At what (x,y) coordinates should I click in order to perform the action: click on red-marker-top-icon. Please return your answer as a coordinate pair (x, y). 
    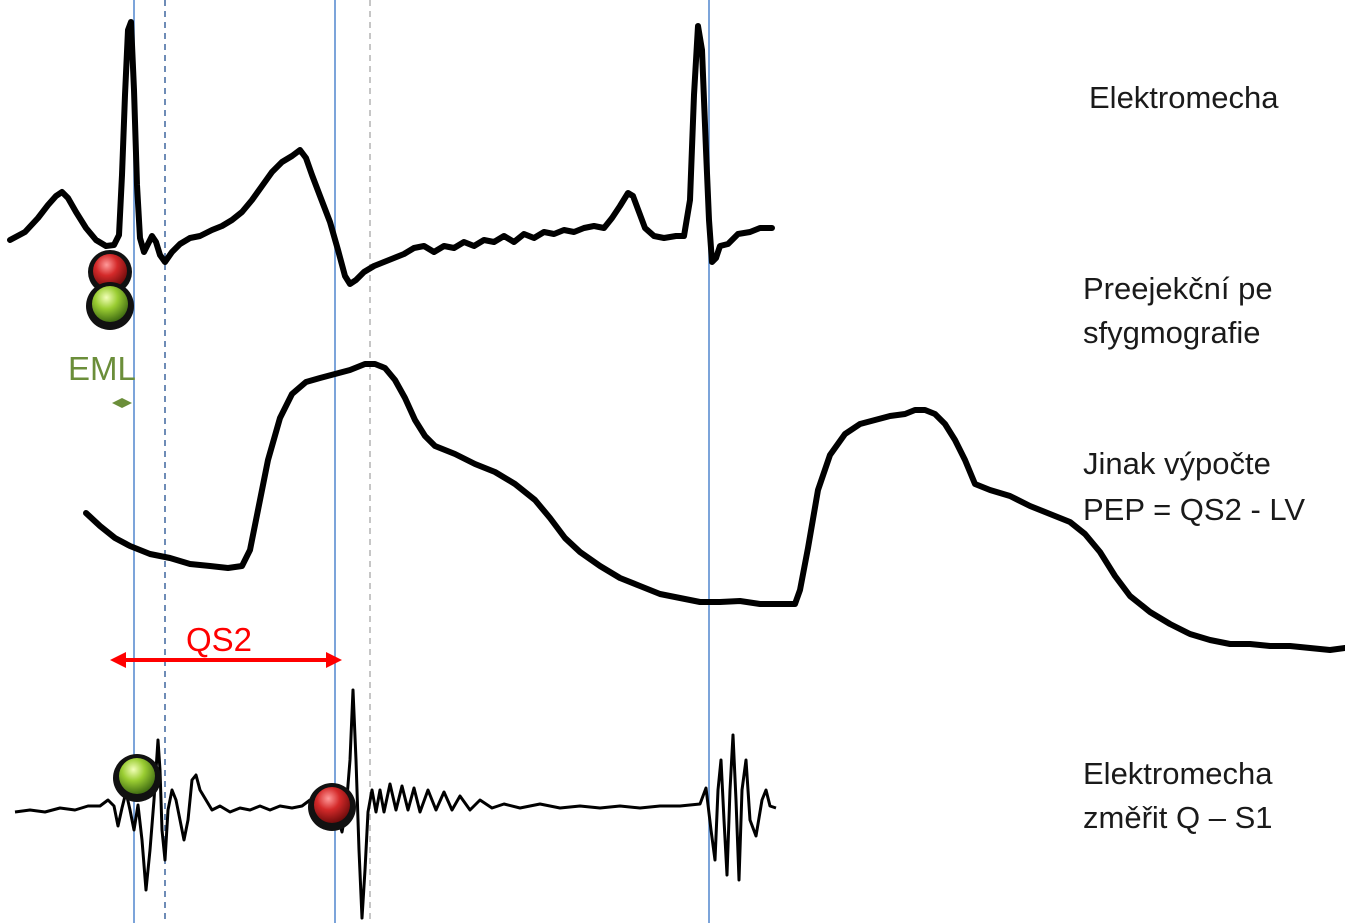
    Looking at the image, I should click on (110, 272).